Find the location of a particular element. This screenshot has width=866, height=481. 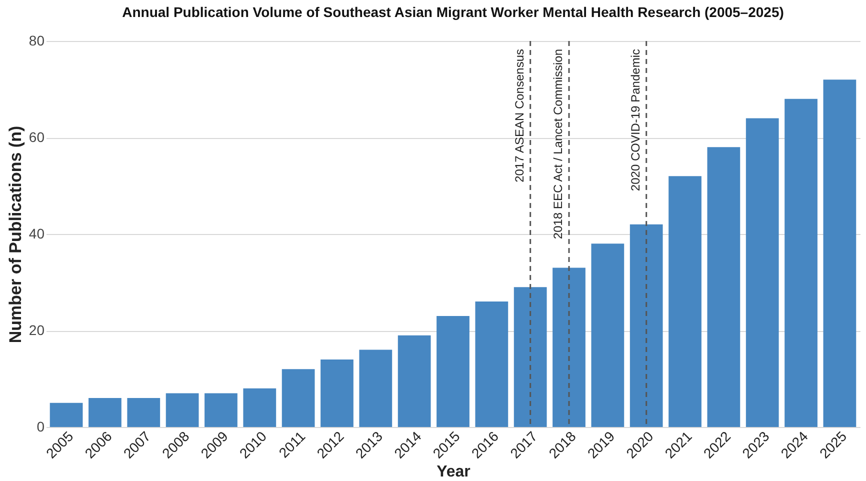

y-tick-label: 40 is located at coordinates (36, 234).